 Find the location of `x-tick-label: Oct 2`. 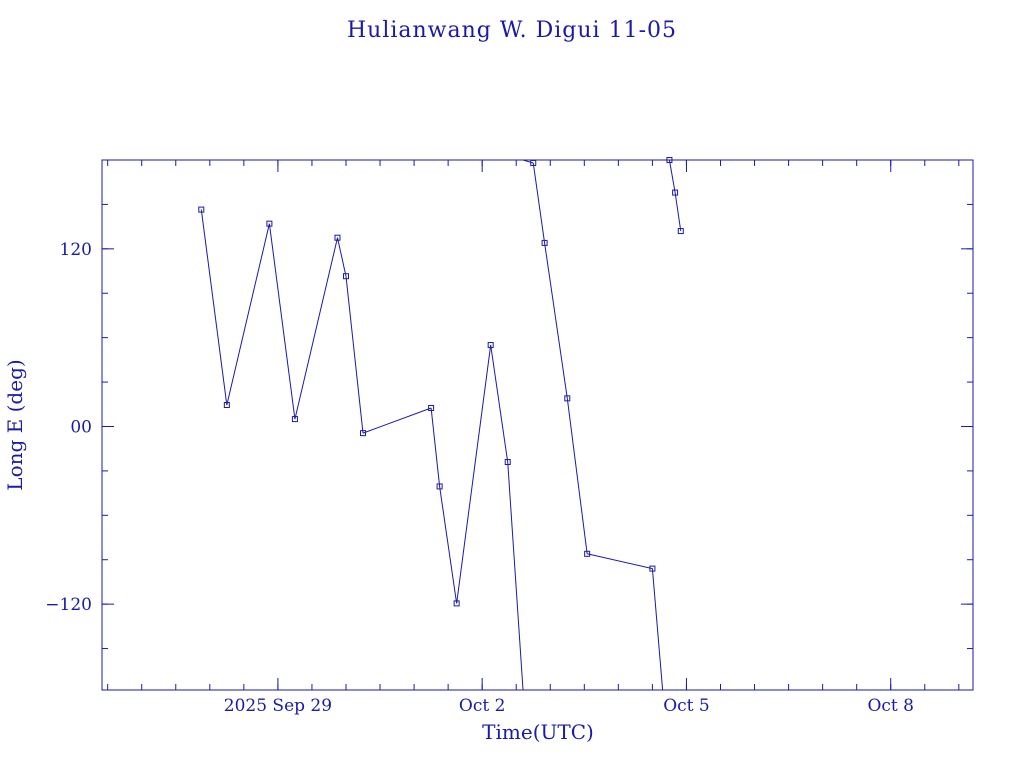

x-tick-label: Oct 2 is located at coordinates (482, 706).